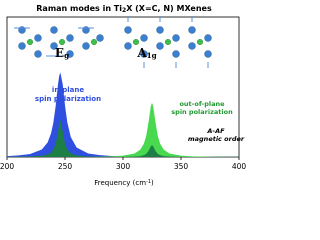 The image size is (320, 240). Describe the element at coordinates (141, 53) in the screenshot. I see `annotation-text: A` at that location.